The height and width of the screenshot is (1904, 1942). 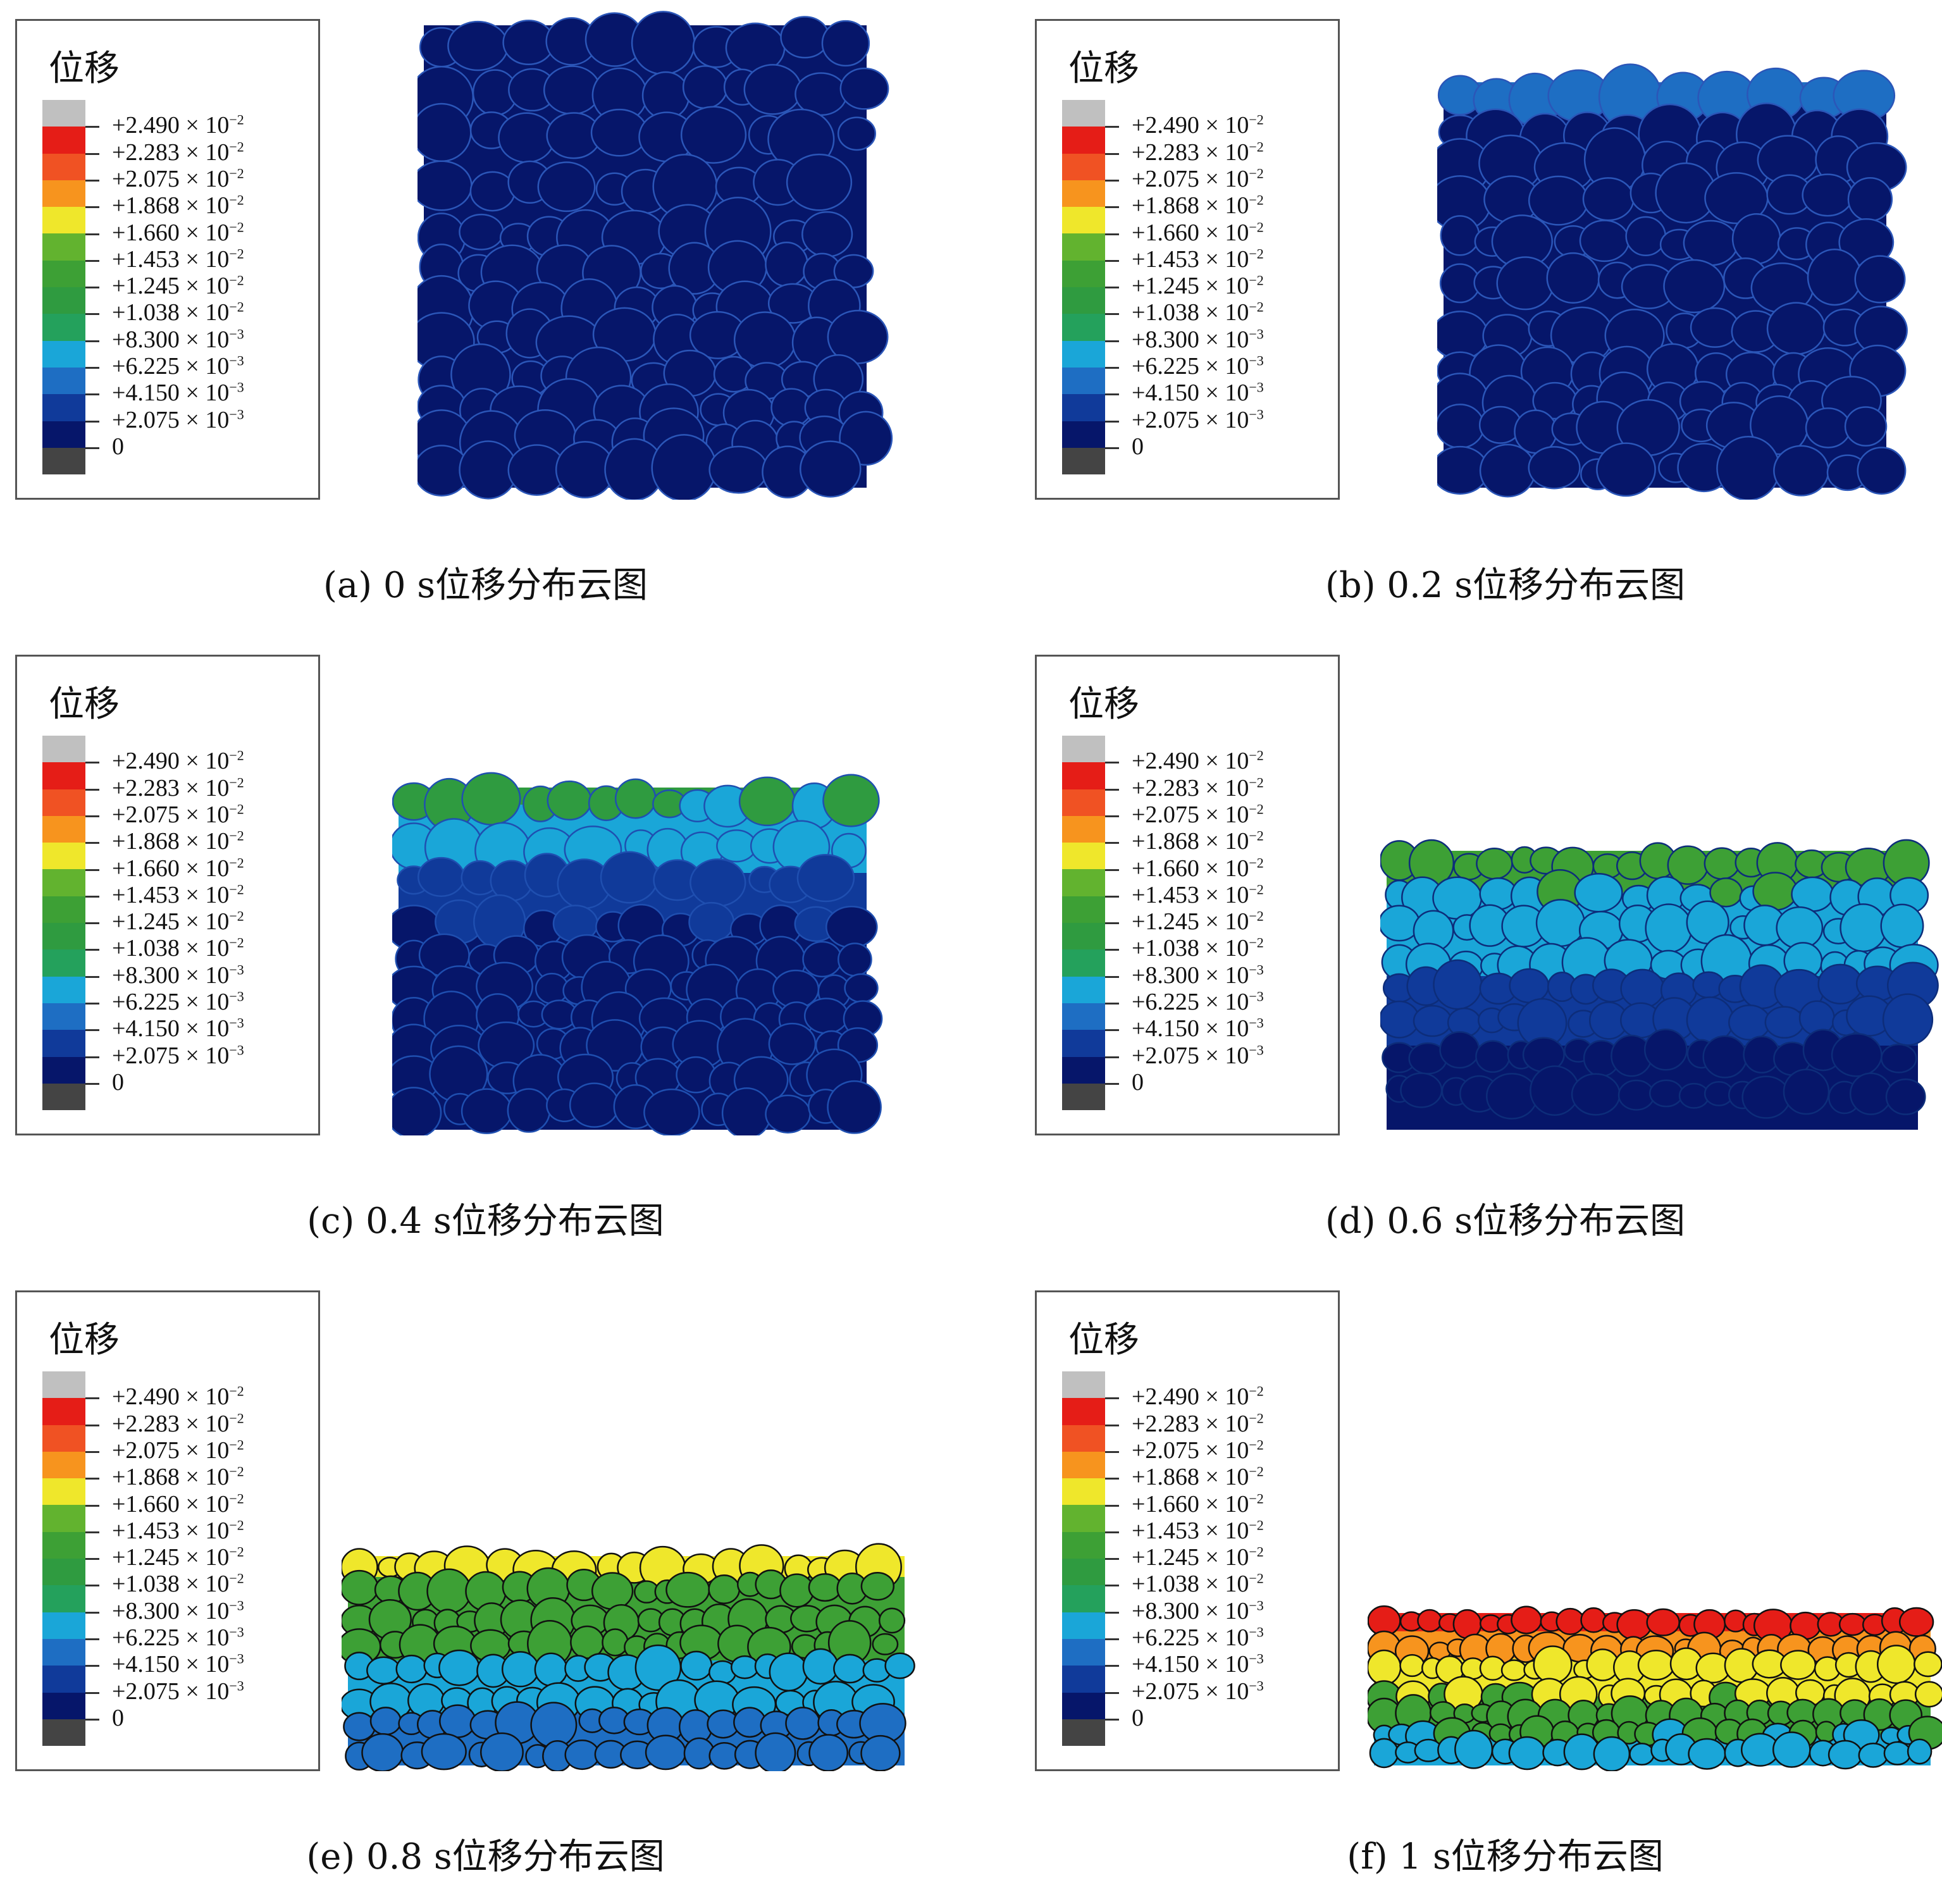 What do you see at coordinates (171, 312) in the screenshot?
I see `legend-label-mantissa: +1.038 × 10` at bounding box center [171, 312].